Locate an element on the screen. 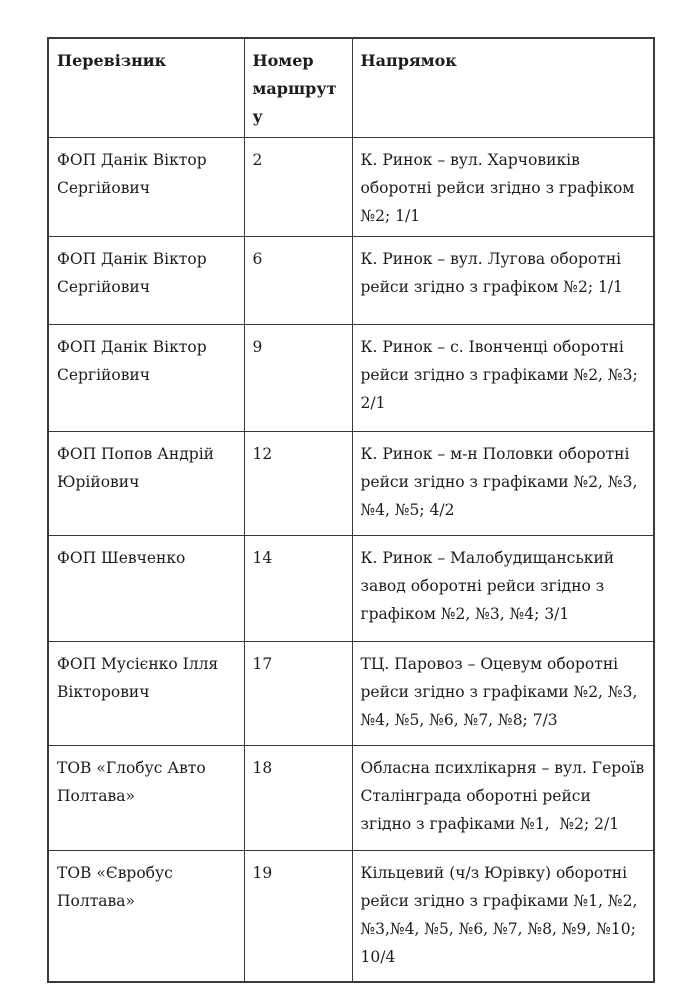 This screenshot has height=1000, width=698. carrier-cell: ФОП Попов Андрій Юрійович is located at coordinates (146, 483).